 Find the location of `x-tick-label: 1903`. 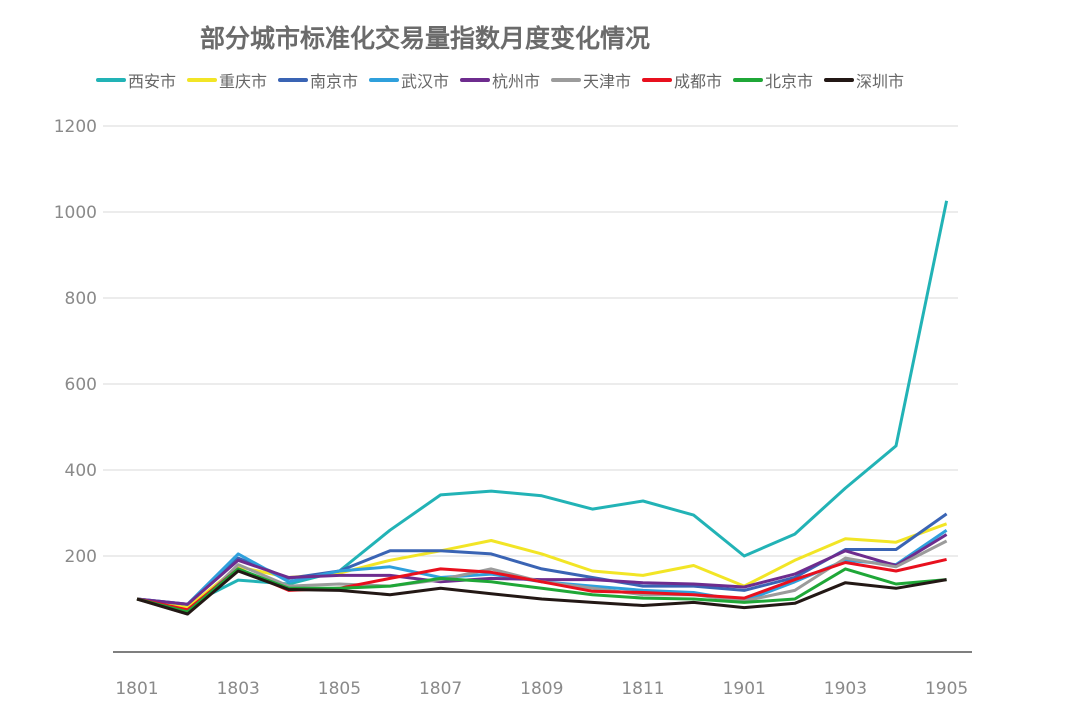

x-tick-label: 1903 is located at coordinates (845, 689).